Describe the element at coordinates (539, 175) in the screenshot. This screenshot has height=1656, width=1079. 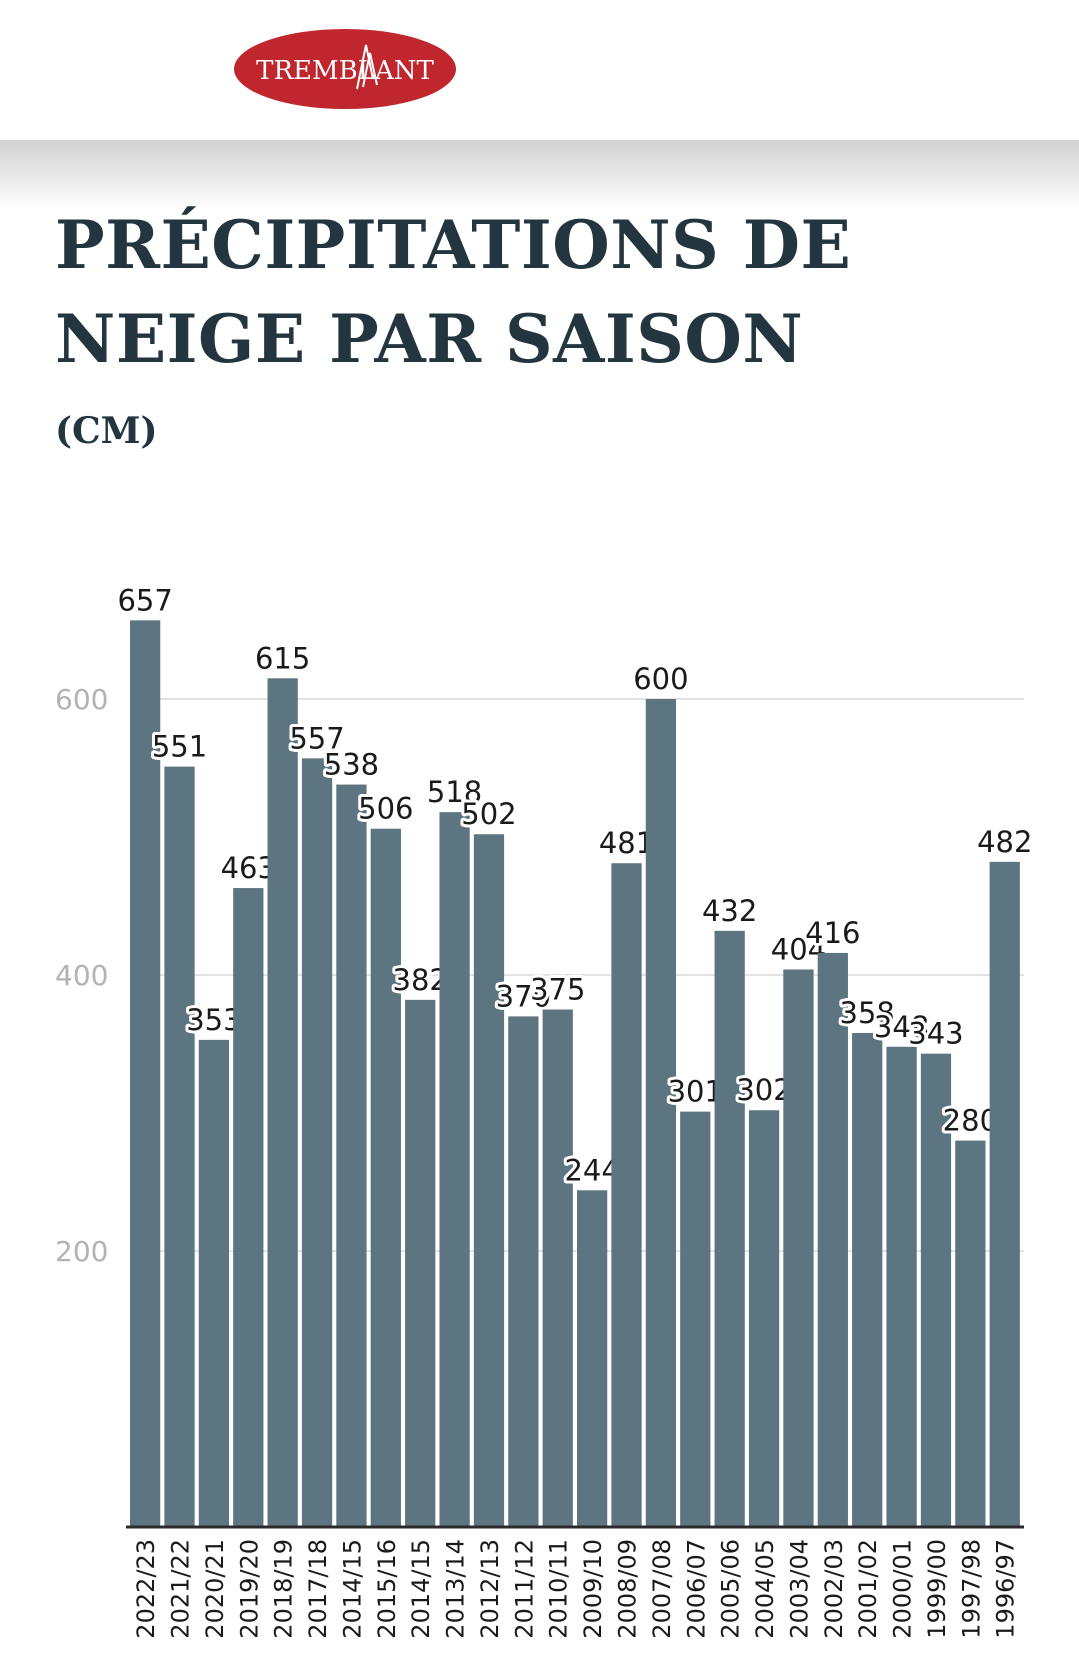
I see `header-shadow` at that location.